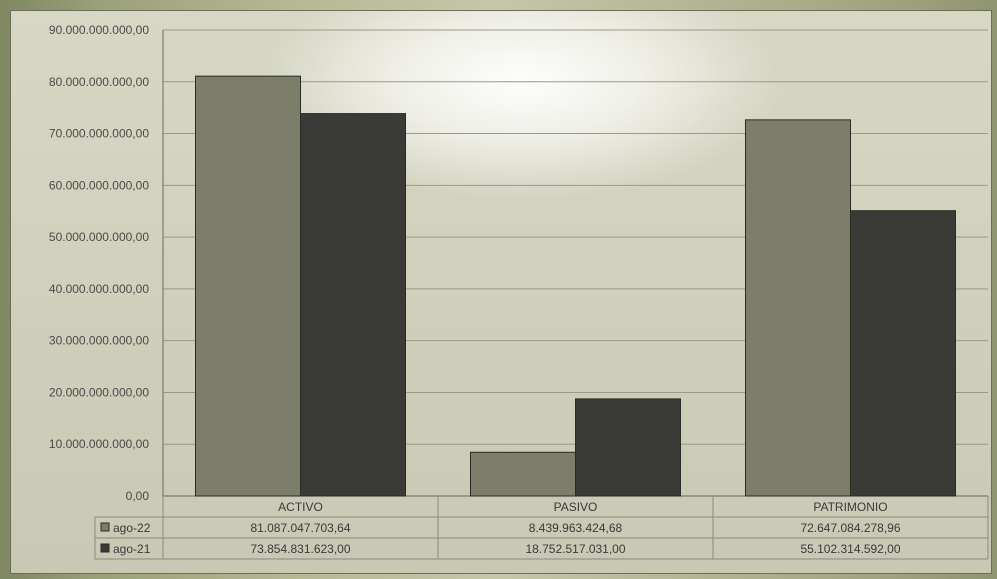  Describe the element at coordinates (300, 528) in the screenshot. I see `data-label: 81.087.047.703,64` at that location.